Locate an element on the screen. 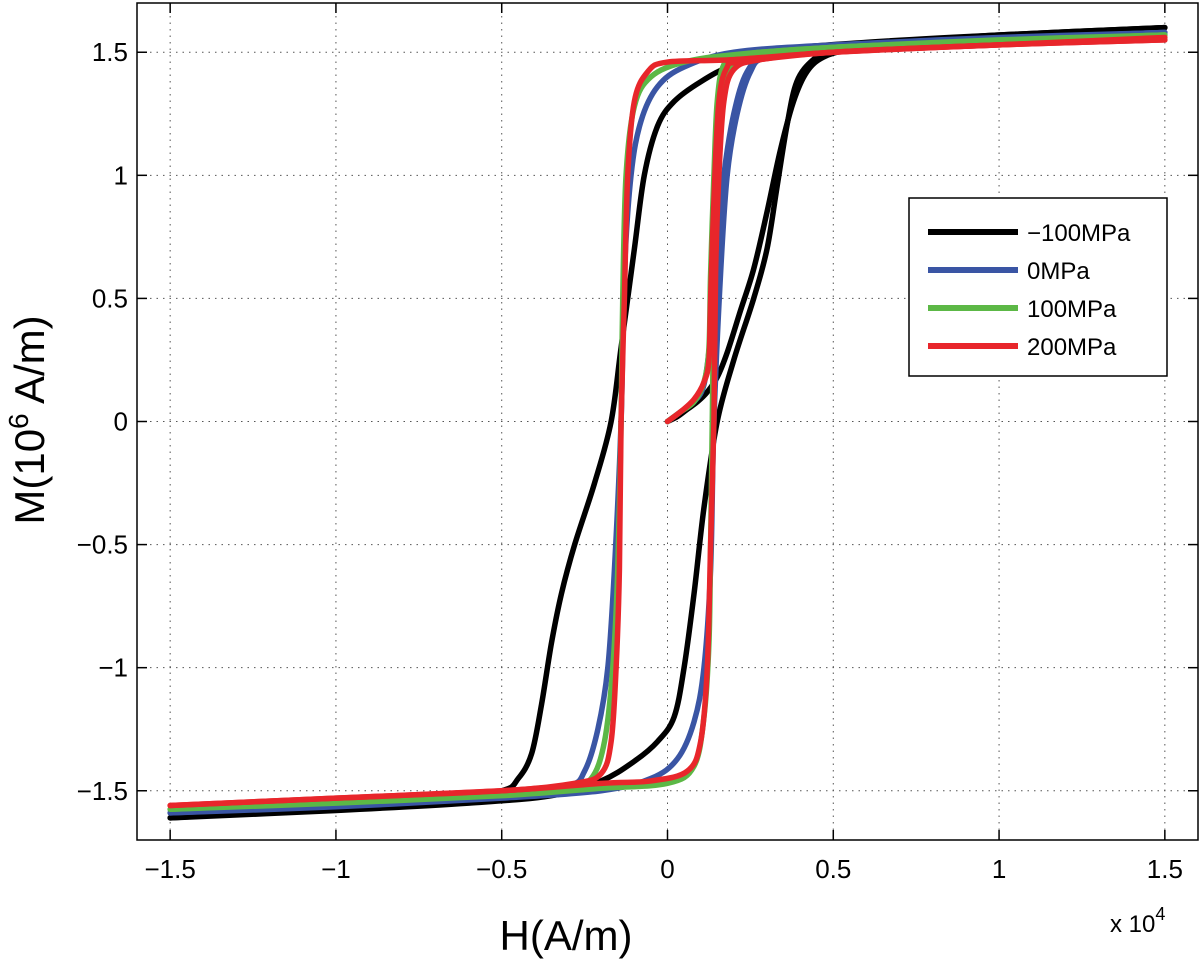  legend-label: 0MPa is located at coordinates (1058, 271).